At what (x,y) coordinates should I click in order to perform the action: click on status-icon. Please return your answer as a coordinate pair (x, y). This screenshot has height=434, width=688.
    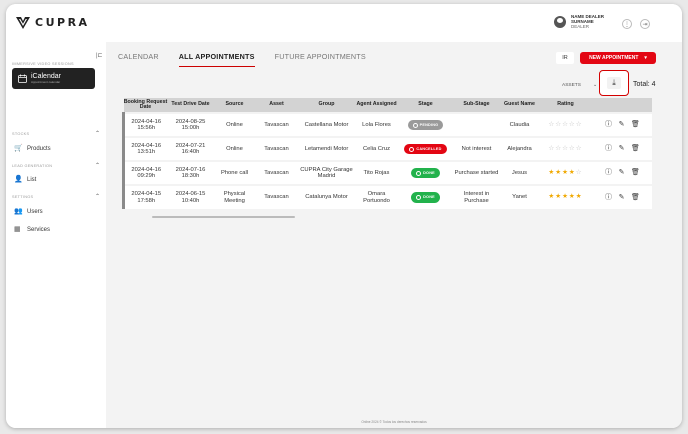
    Looking at the image, I should click on (415, 125).